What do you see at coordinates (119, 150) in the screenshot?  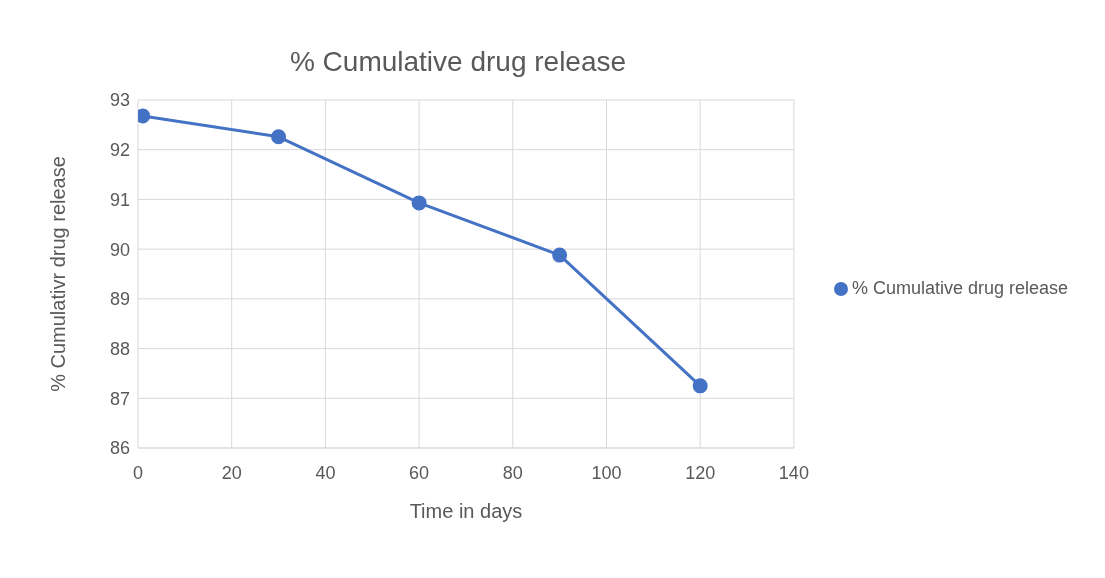 I see `y-tick-label: 92` at bounding box center [119, 150].